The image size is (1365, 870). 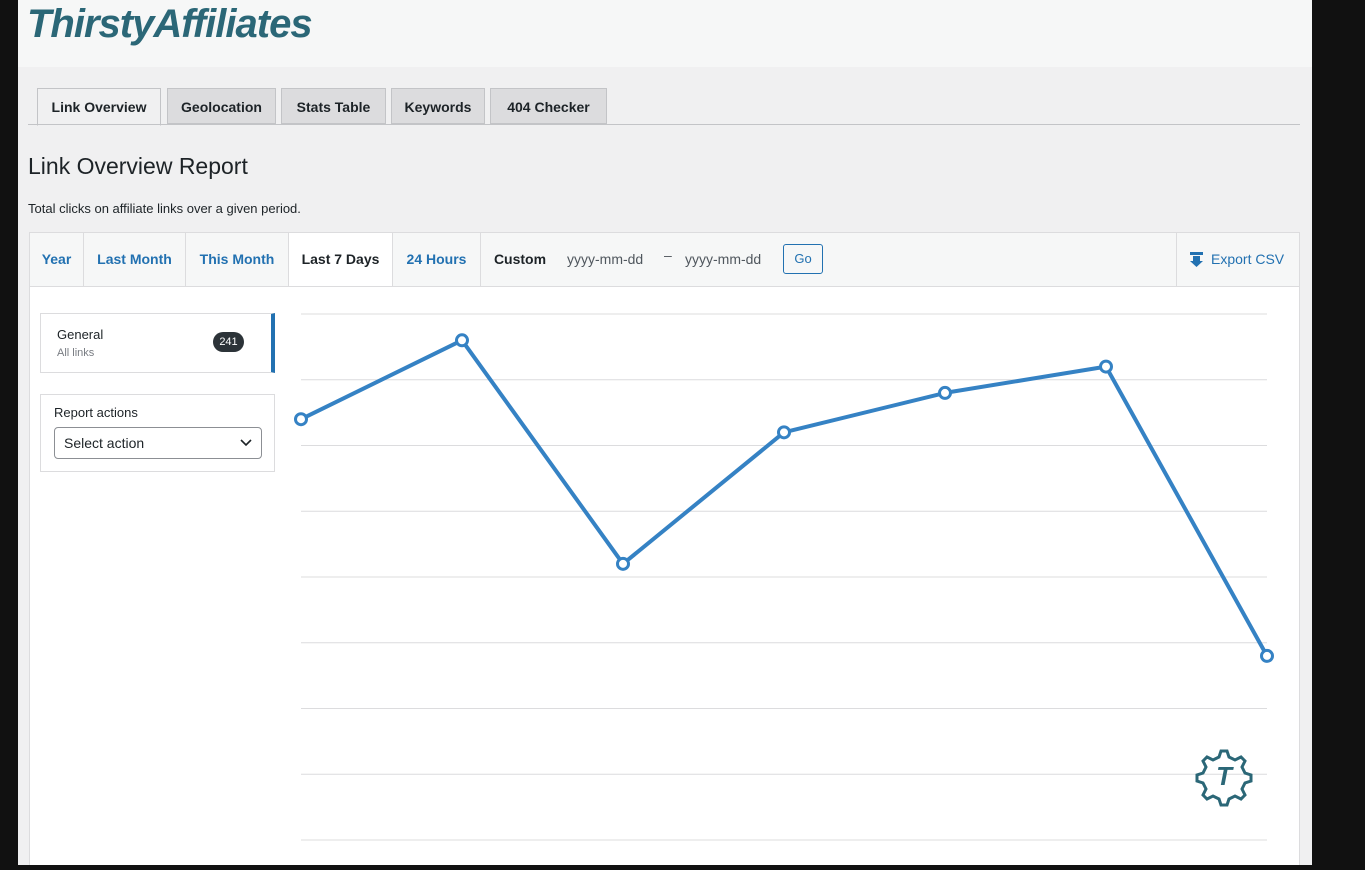 I want to click on date-from: yyyy-mm-dd, so click(x=605, y=259).